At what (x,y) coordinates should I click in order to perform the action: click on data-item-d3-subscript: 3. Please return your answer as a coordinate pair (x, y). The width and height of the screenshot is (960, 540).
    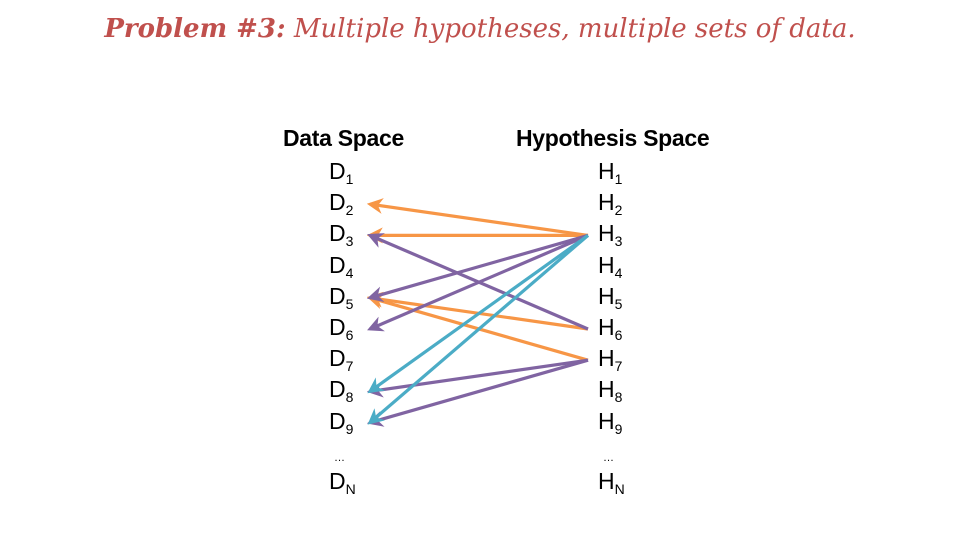
    Looking at the image, I should click on (349, 241).